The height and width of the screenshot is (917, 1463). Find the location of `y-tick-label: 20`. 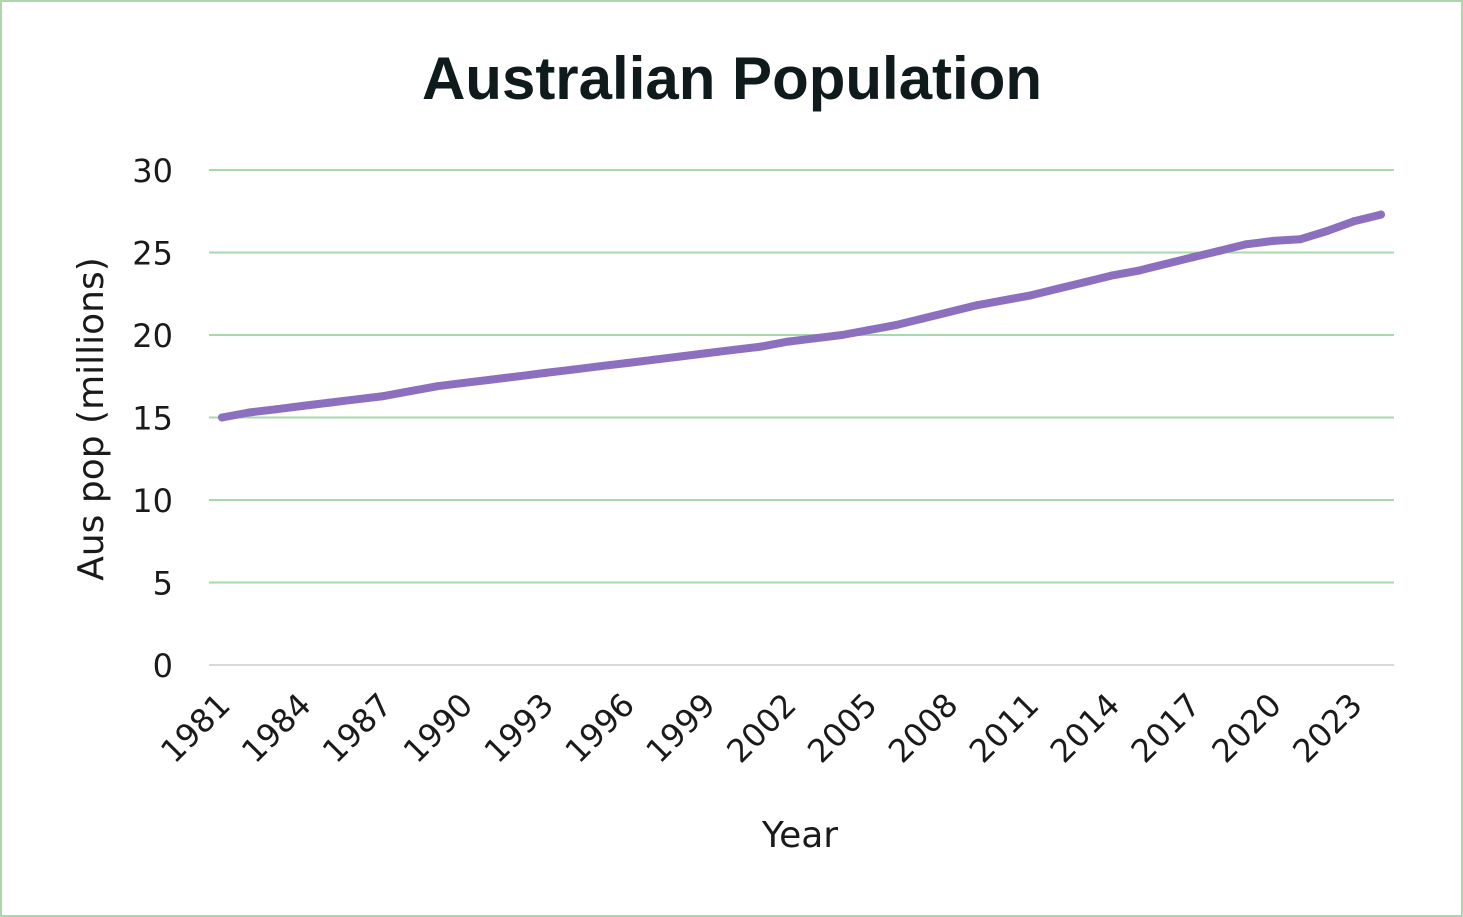

y-tick-label: 20 is located at coordinates (152, 336).